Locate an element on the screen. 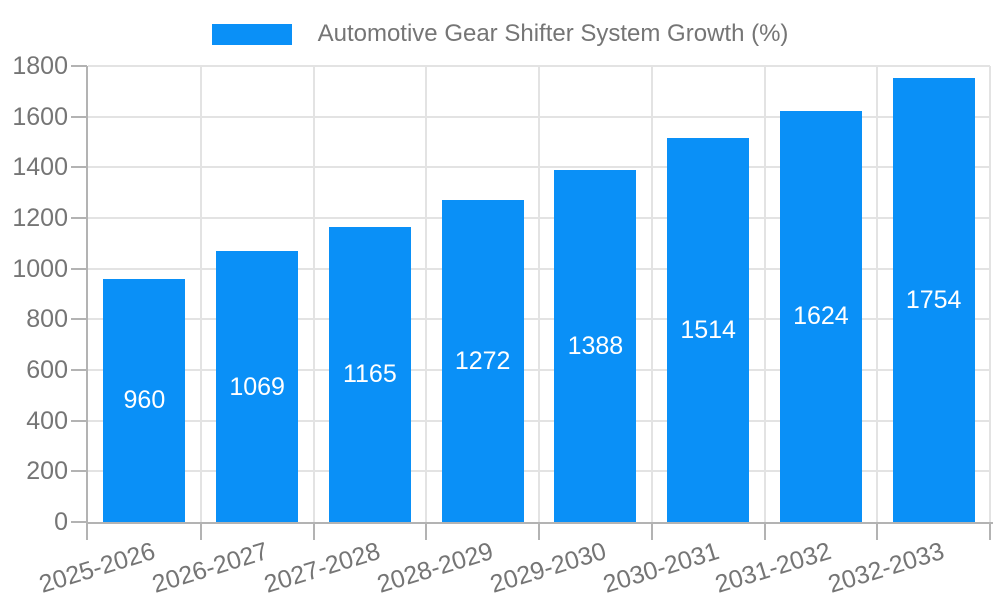 This screenshot has height=600, width=1000. y-axis-tick-label: 1600 is located at coordinates (40, 116).